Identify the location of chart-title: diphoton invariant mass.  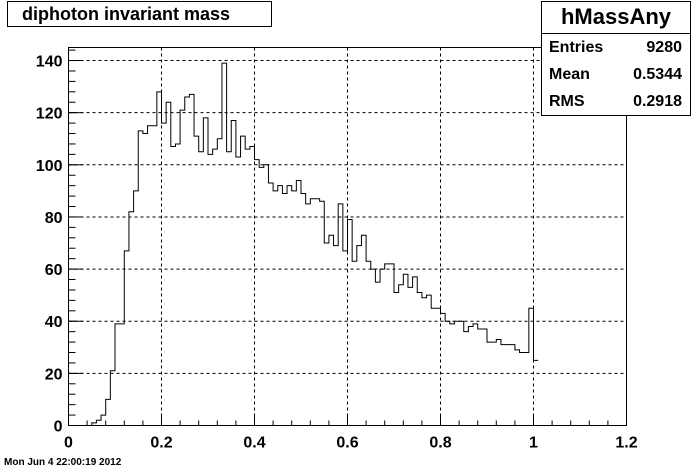
(139, 14).